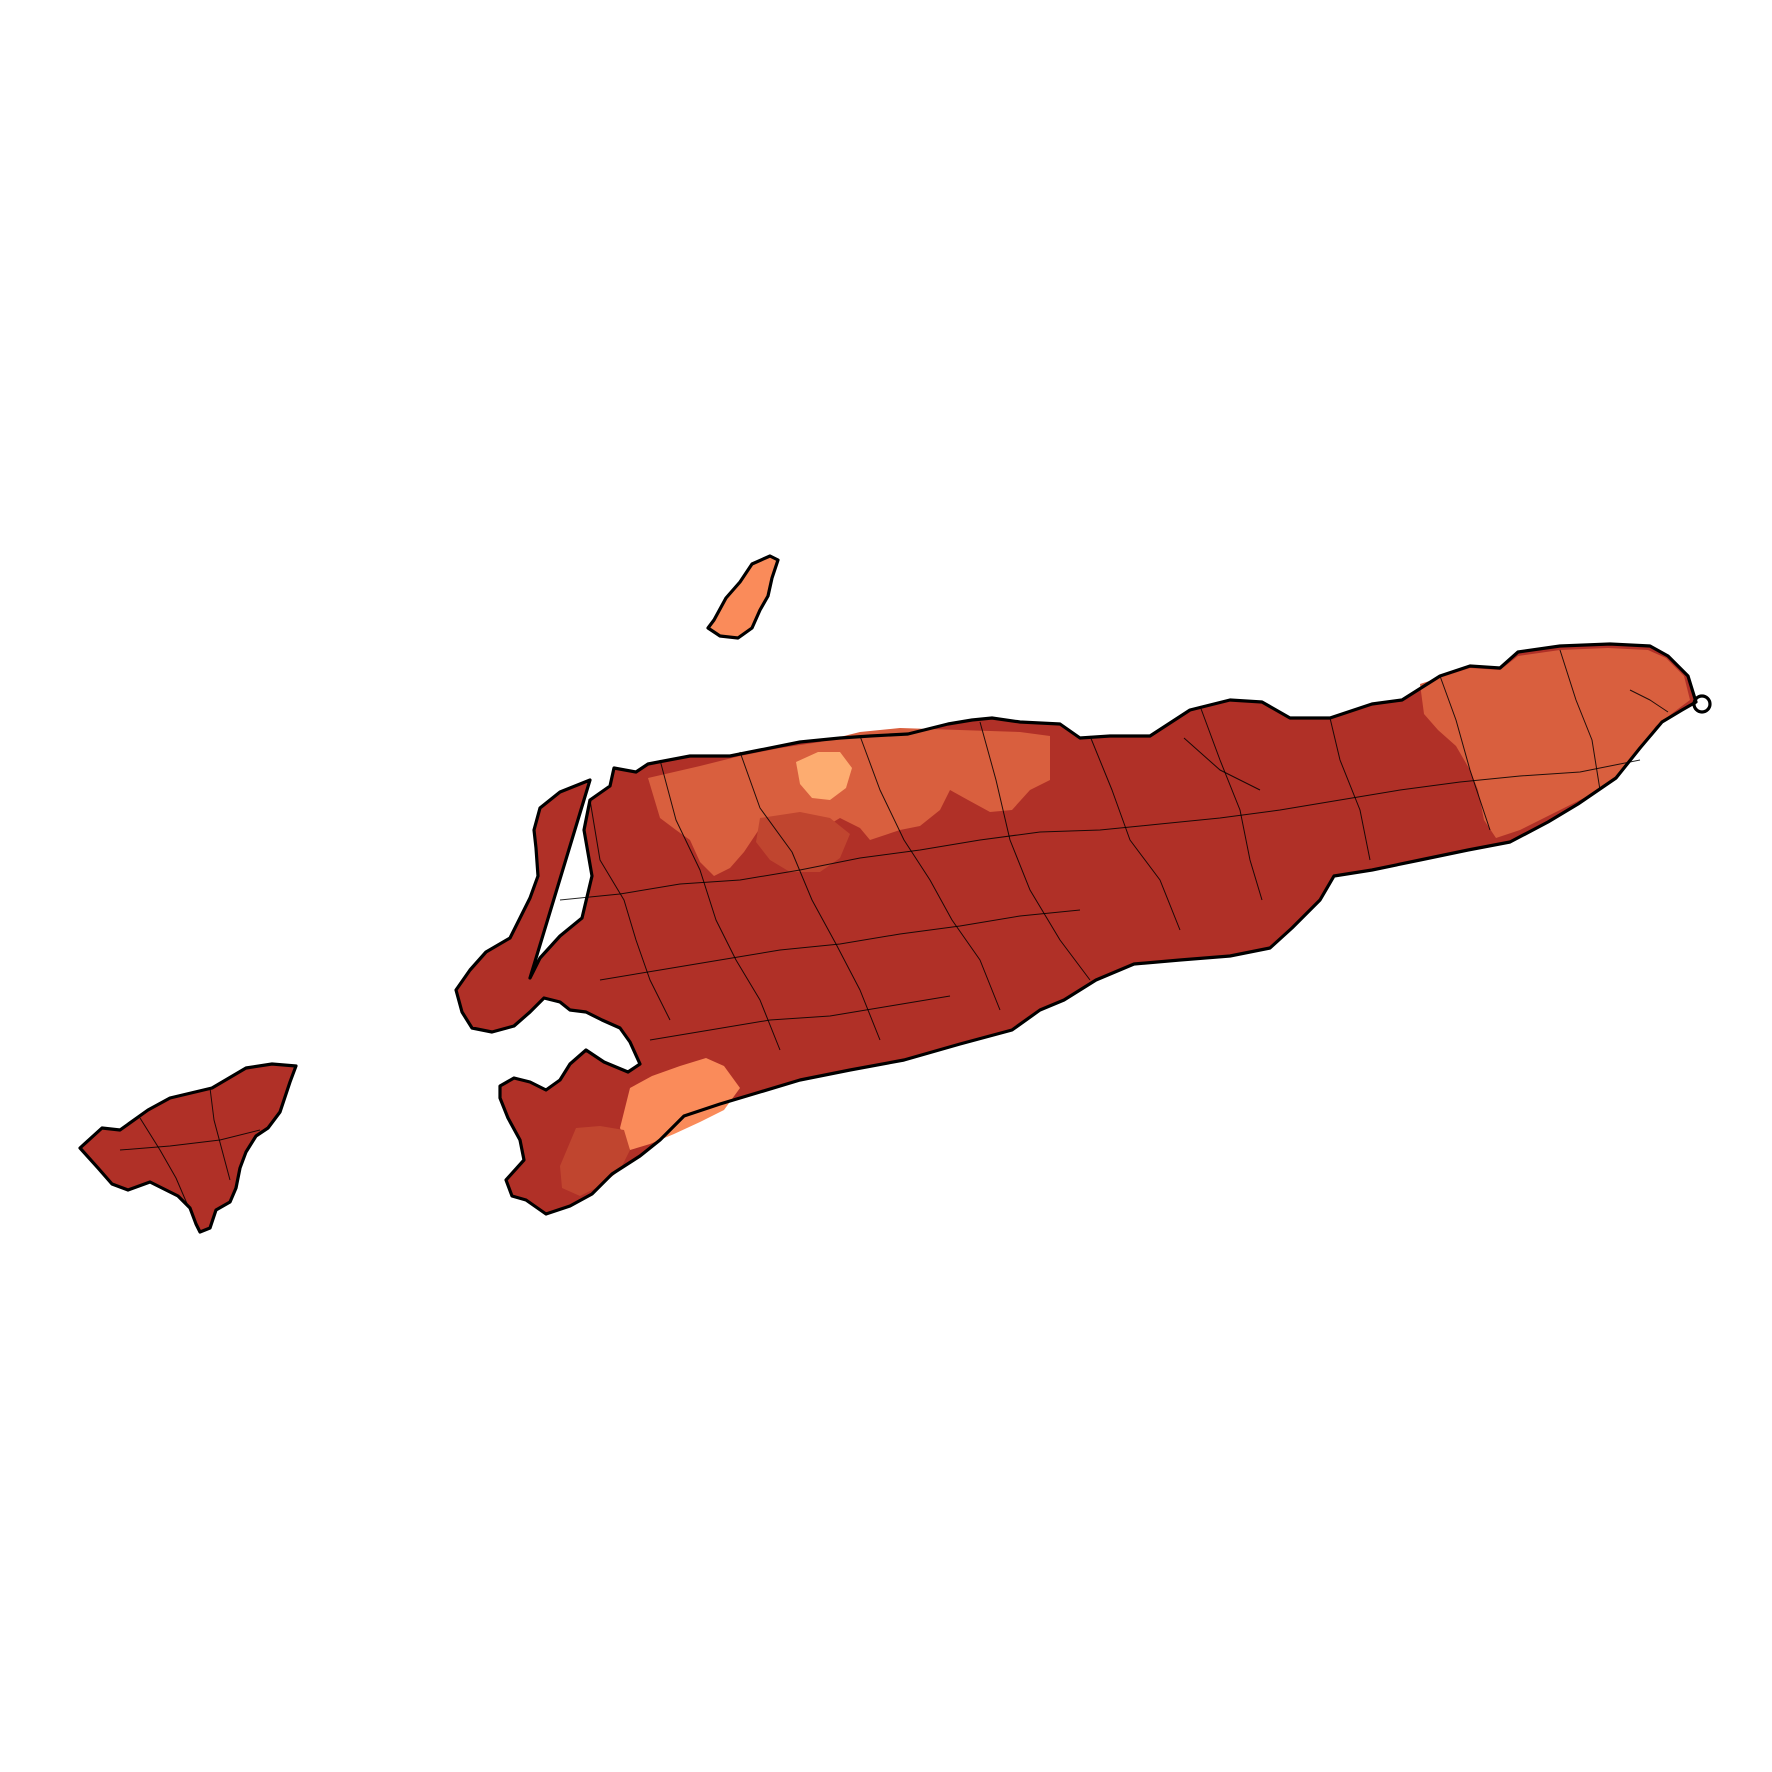 The width and height of the screenshot is (1772, 1772). I want to click on north-central-dark-patch-fill, so click(803, 842).